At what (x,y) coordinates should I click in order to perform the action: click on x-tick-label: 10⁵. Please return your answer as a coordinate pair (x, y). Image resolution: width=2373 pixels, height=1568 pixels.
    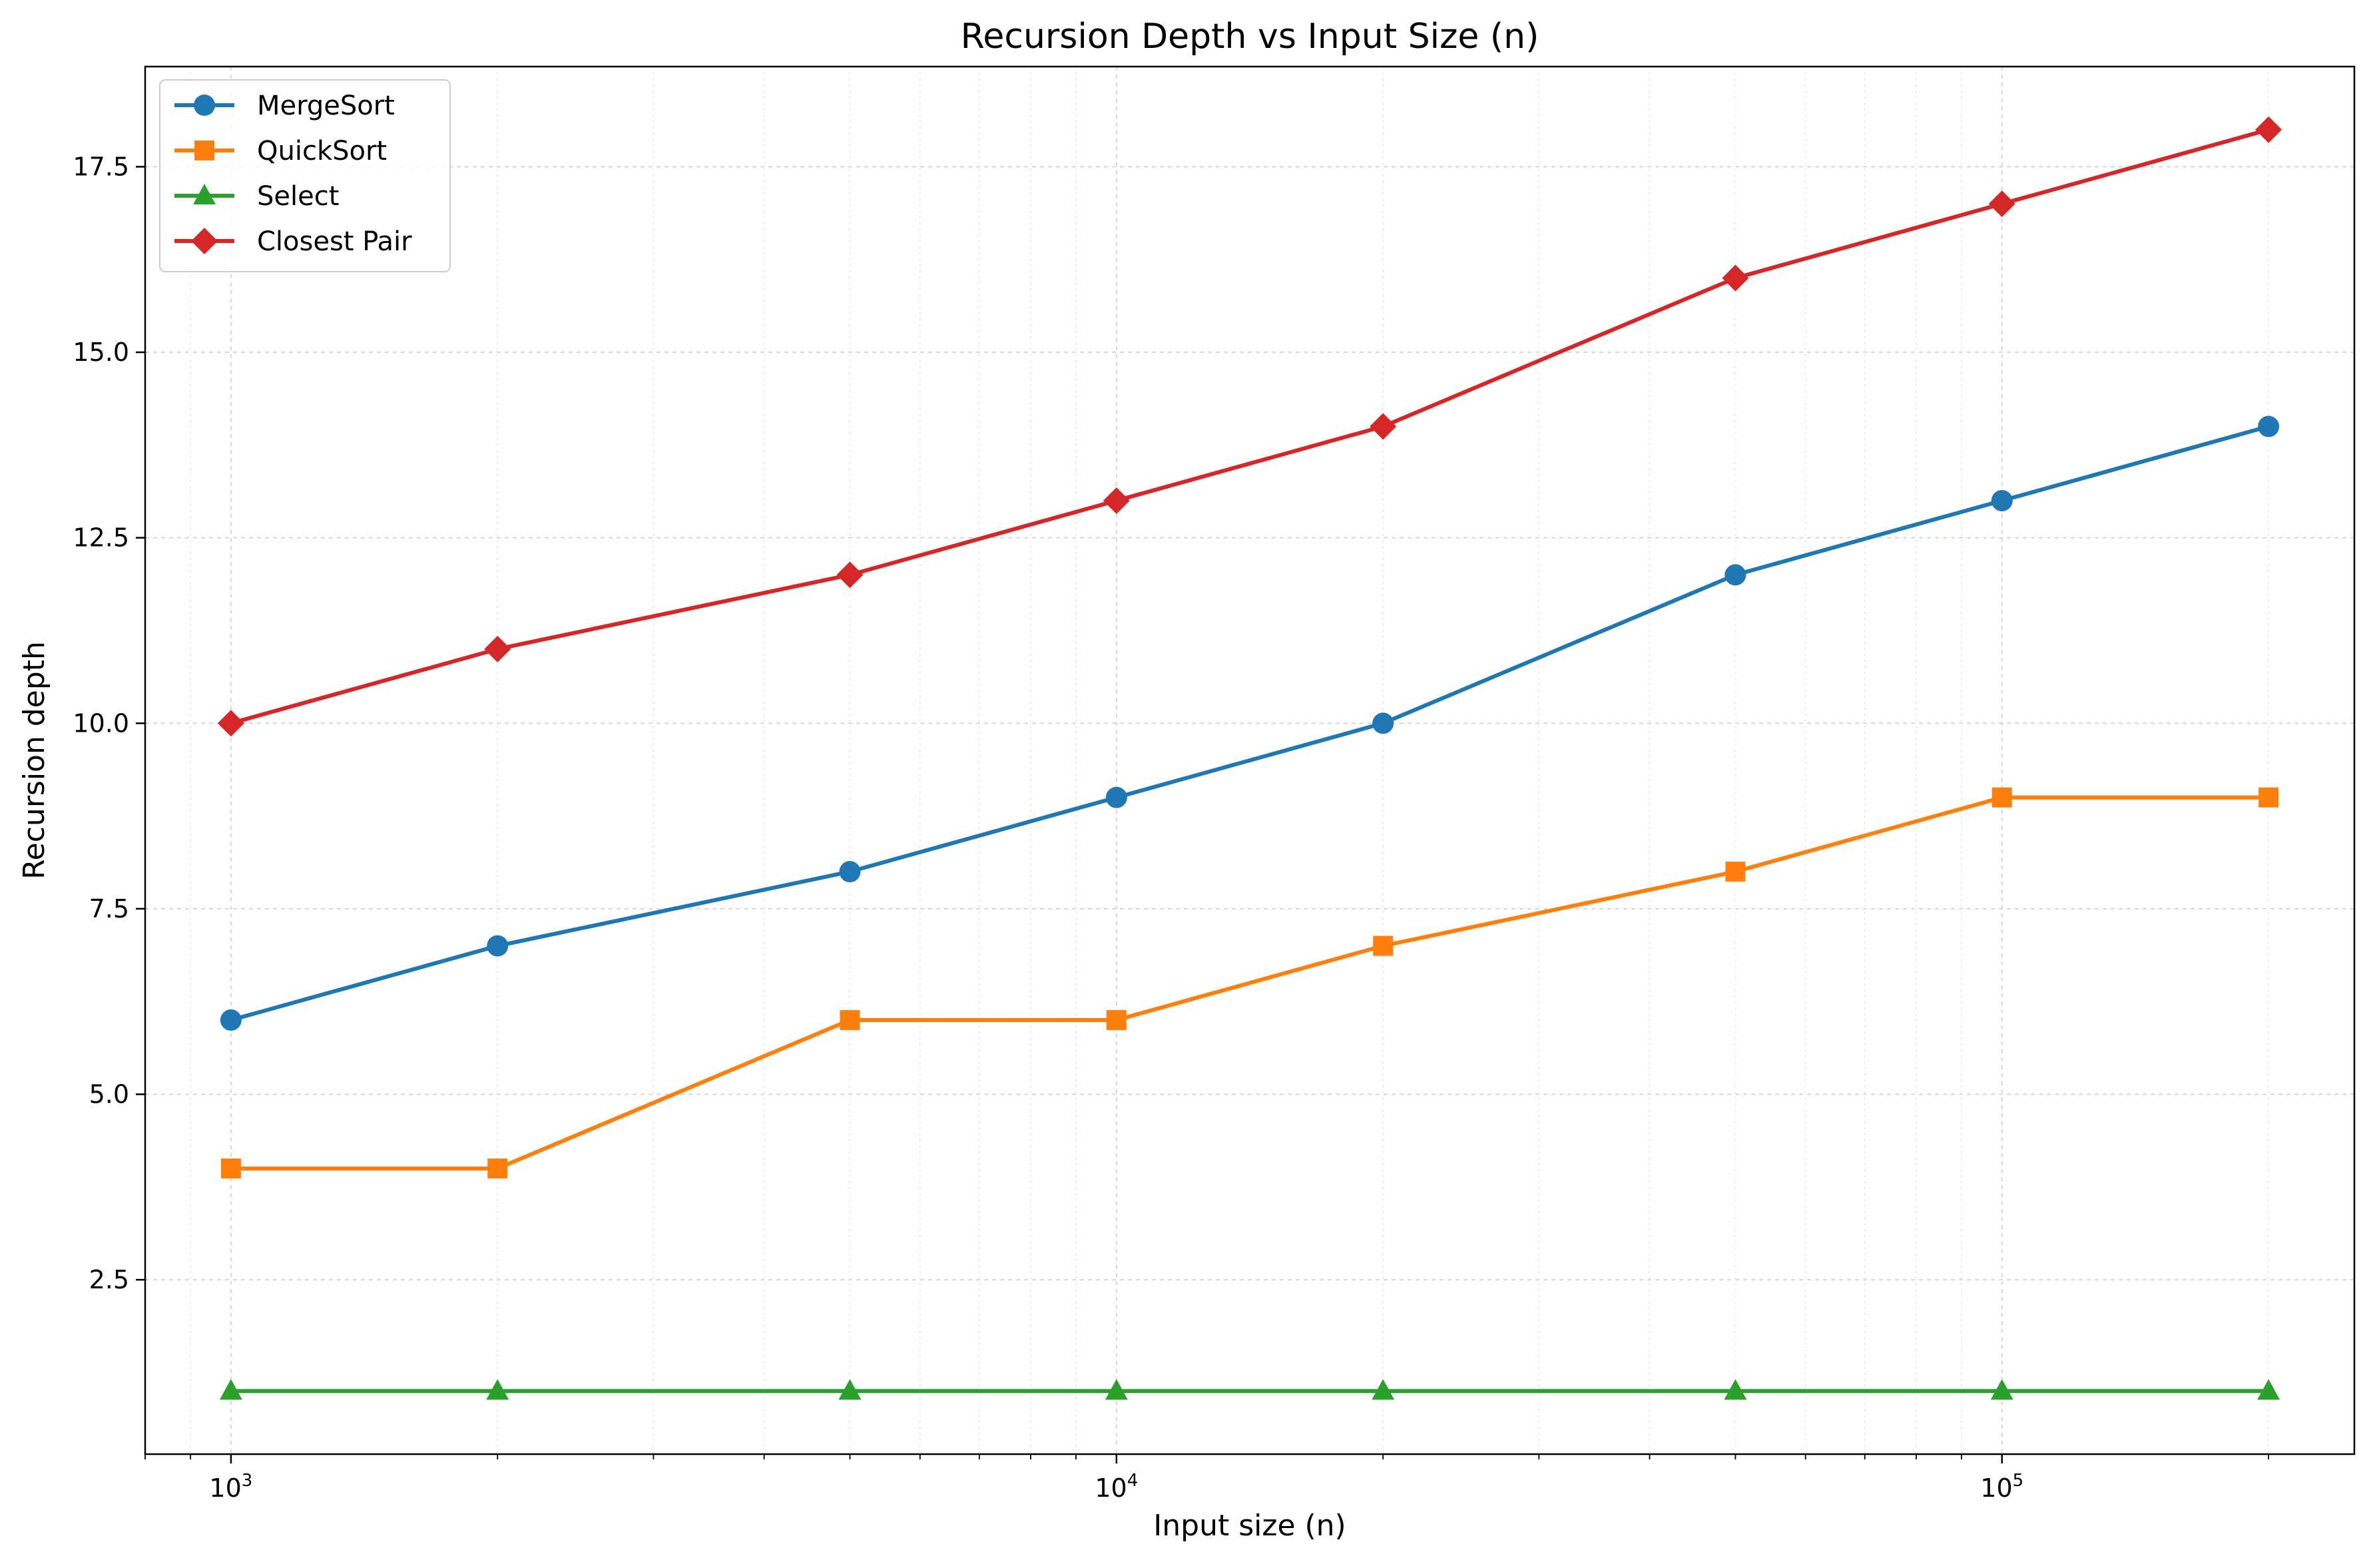
    Looking at the image, I should click on (2002, 1487).